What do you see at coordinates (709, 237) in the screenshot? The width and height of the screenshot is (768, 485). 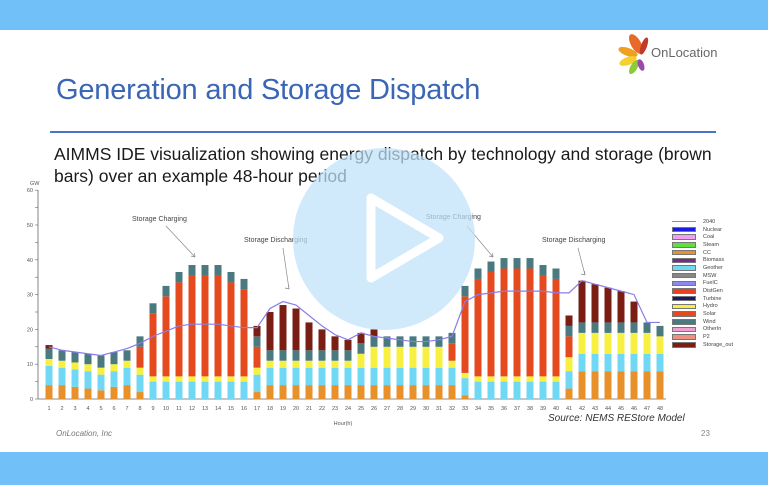 I see `legend-label: Coal` at bounding box center [709, 237].